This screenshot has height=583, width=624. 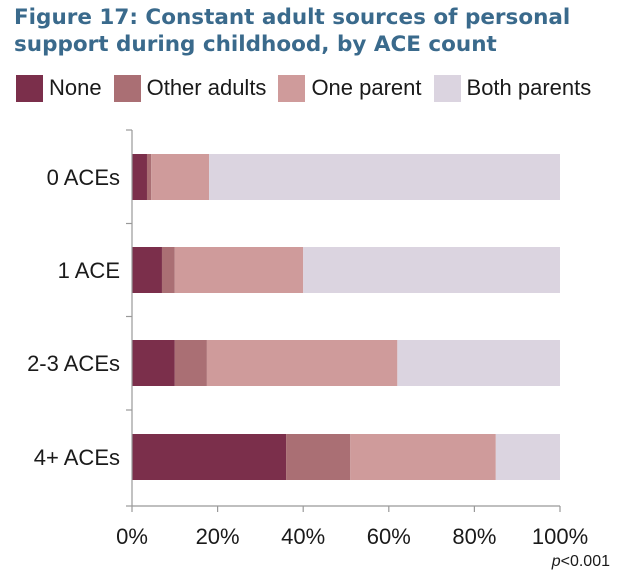 What do you see at coordinates (389, 536) in the screenshot?
I see `x-tick-label-3: 60%` at bounding box center [389, 536].